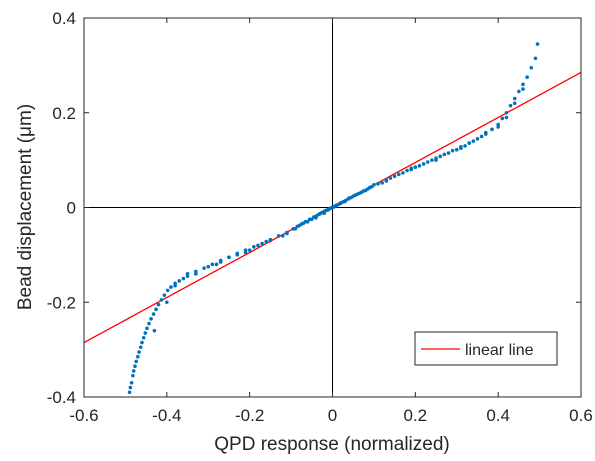 Image resolution: width=595 pixels, height=461 pixels. Describe the element at coordinates (249, 415) in the screenshot. I see `x-tick-label: -0.2` at that location.